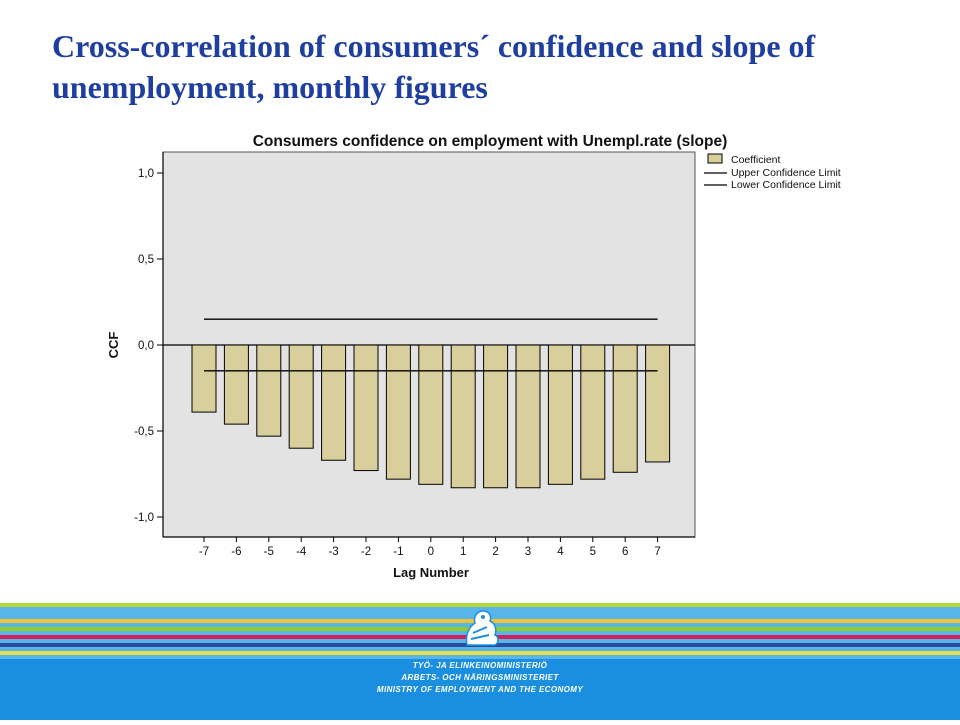 Image resolution: width=960 pixels, height=725 pixels. Describe the element at coordinates (756, 160) in the screenshot. I see `legend-label-coefficient: Coefficient` at that location.